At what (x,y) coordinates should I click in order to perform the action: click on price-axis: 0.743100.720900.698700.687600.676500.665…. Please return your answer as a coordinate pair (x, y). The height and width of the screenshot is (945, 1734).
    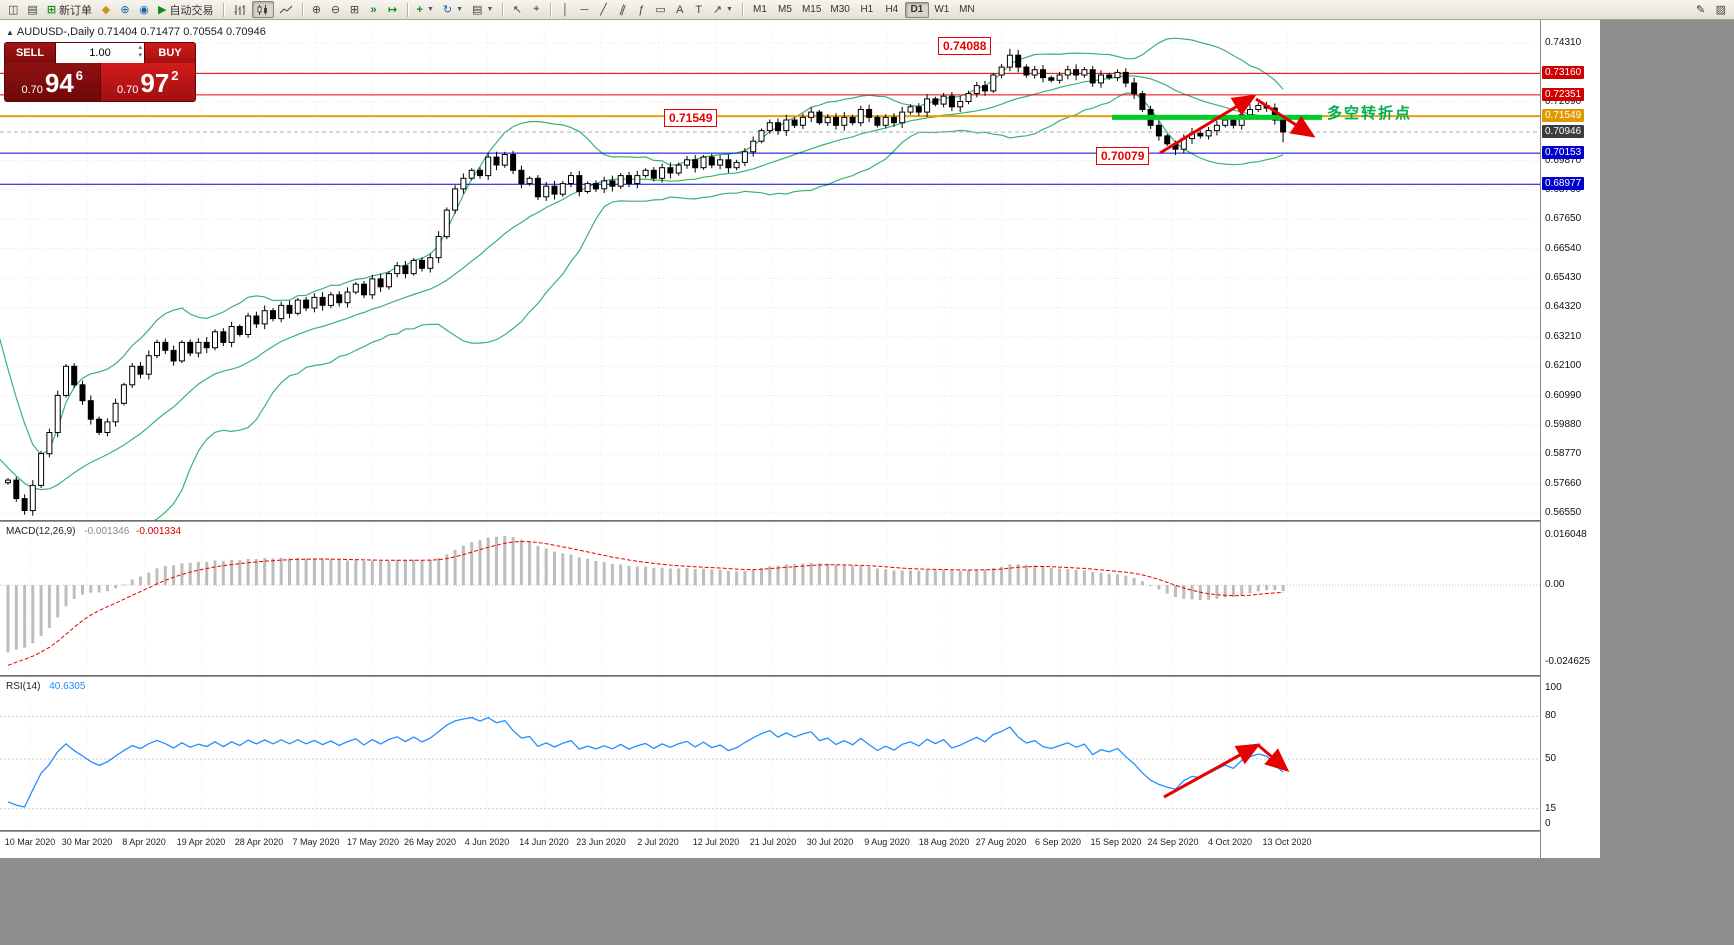
    Looking at the image, I should click on (1570, 439).